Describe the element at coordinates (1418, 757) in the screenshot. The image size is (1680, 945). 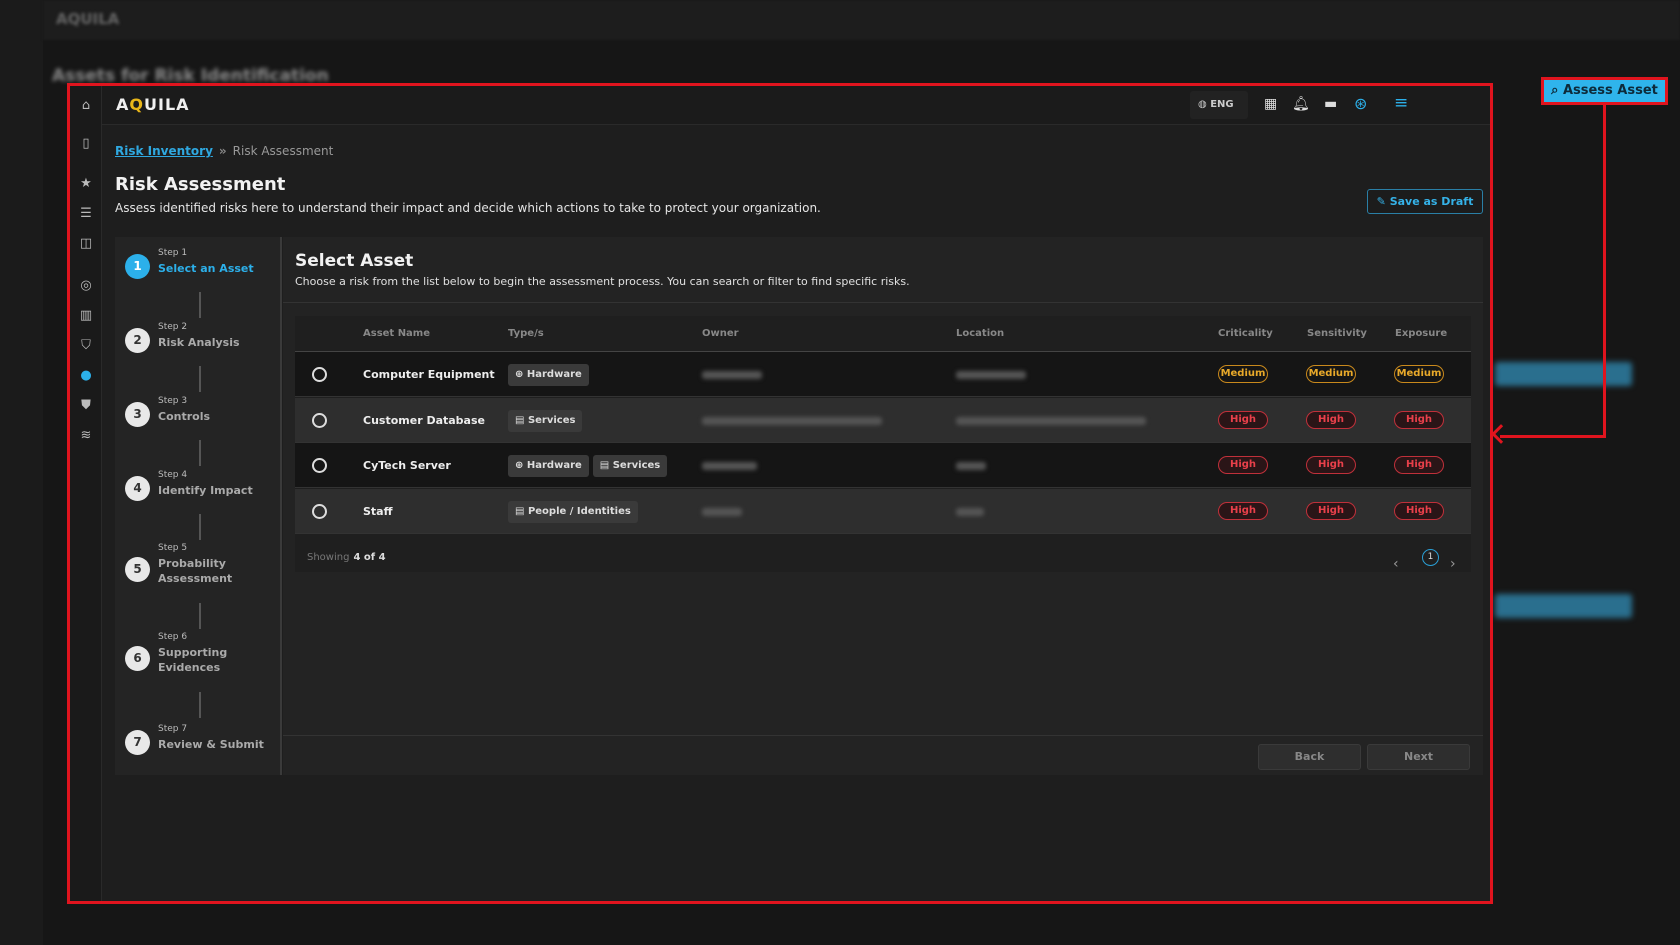
I see `next-button: Next` at that location.